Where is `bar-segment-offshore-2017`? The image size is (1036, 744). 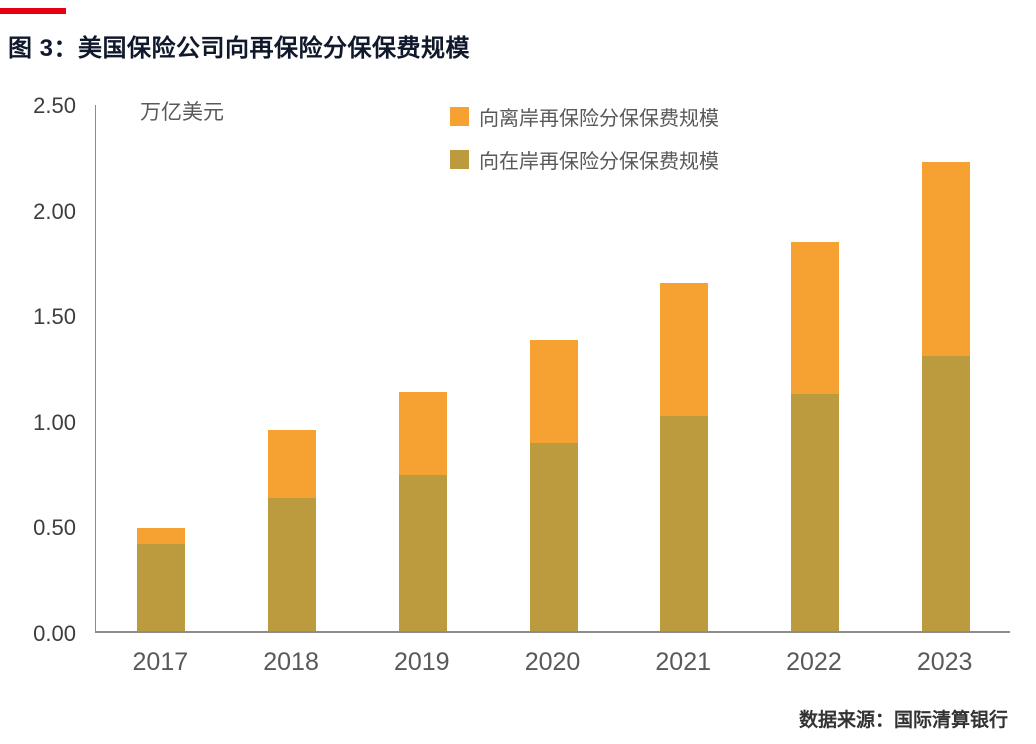
bar-segment-offshore-2017 is located at coordinates (161, 536).